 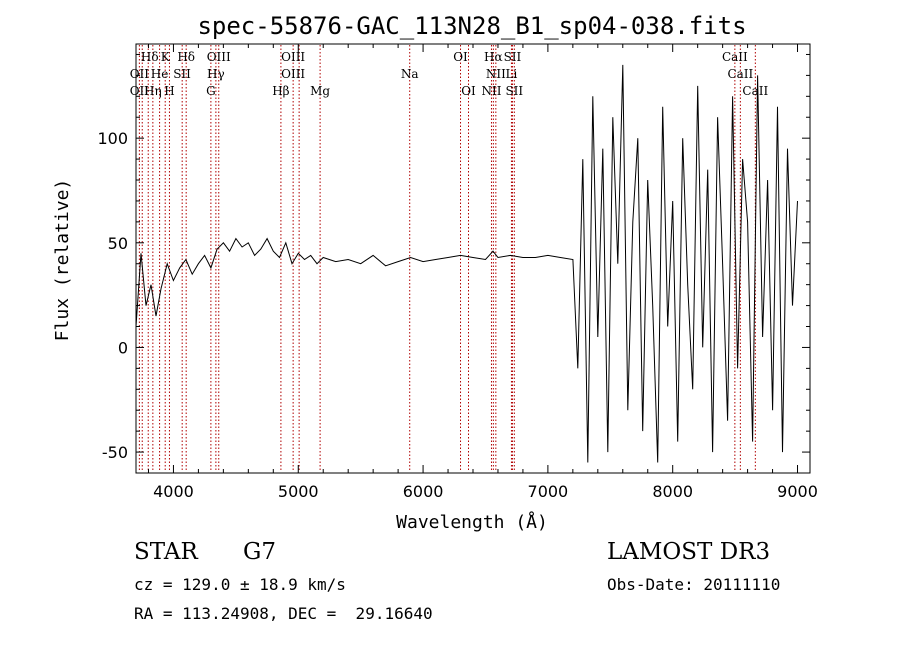 What do you see at coordinates (423, 491) in the screenshot?
I see `x-tick-label: 6000` at bounding box center [423, 491].